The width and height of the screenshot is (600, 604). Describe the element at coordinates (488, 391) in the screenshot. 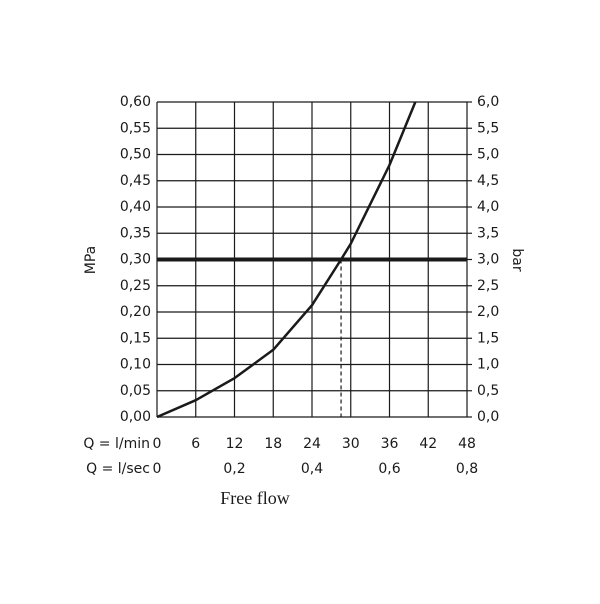

I see `y2-tick-label: 0,5` at that location.